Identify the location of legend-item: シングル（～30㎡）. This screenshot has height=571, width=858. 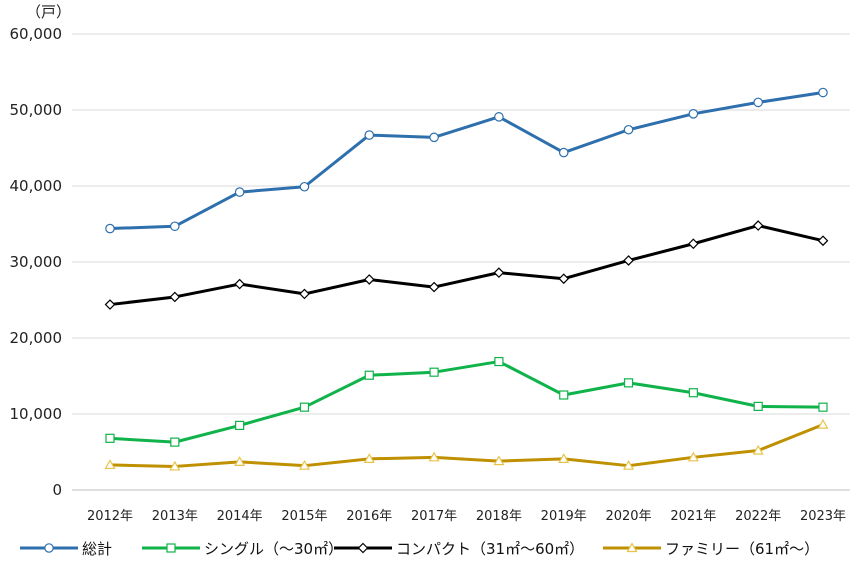
(242, 549).